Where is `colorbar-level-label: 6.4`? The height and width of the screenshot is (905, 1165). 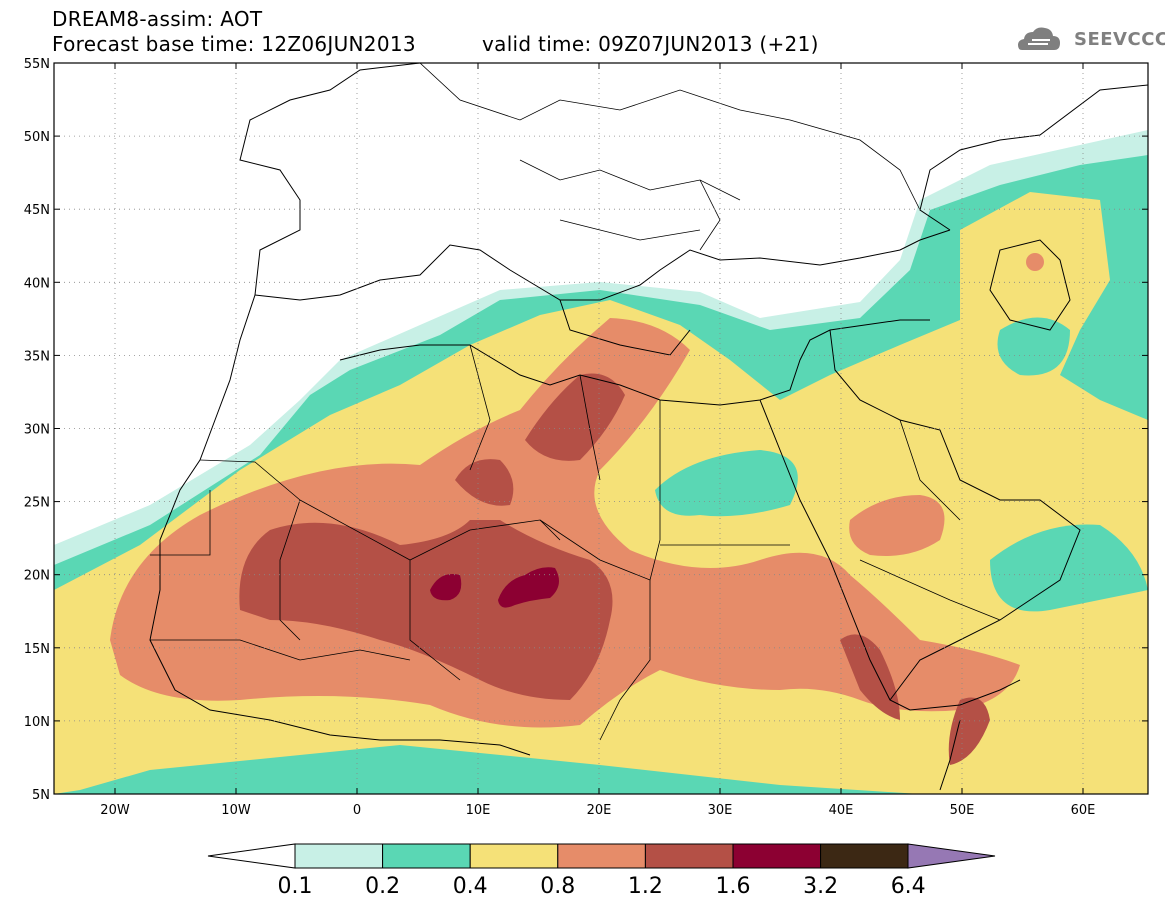 colorbar-level-label: 6.4 is located at coordinates (908, 886).